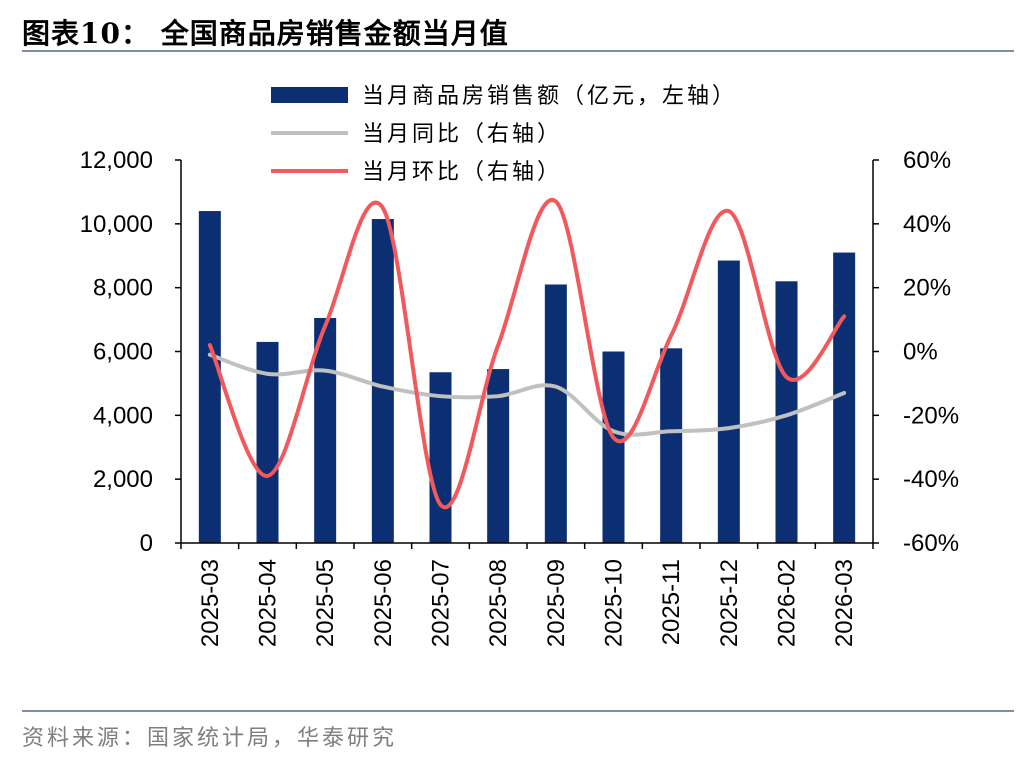  Describe the element at coordinates (518, 51) in the screenshot. I see `title-divider` at that location.